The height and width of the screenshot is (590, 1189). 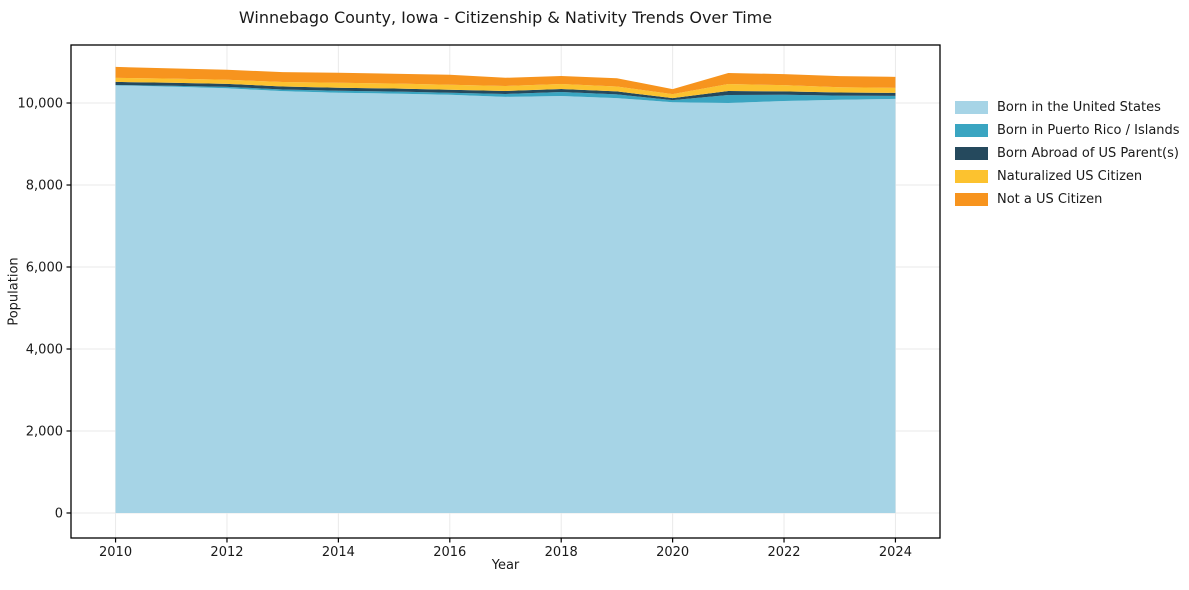 I want to click on x-tick-label: 2016, so click(x=449, y=552).